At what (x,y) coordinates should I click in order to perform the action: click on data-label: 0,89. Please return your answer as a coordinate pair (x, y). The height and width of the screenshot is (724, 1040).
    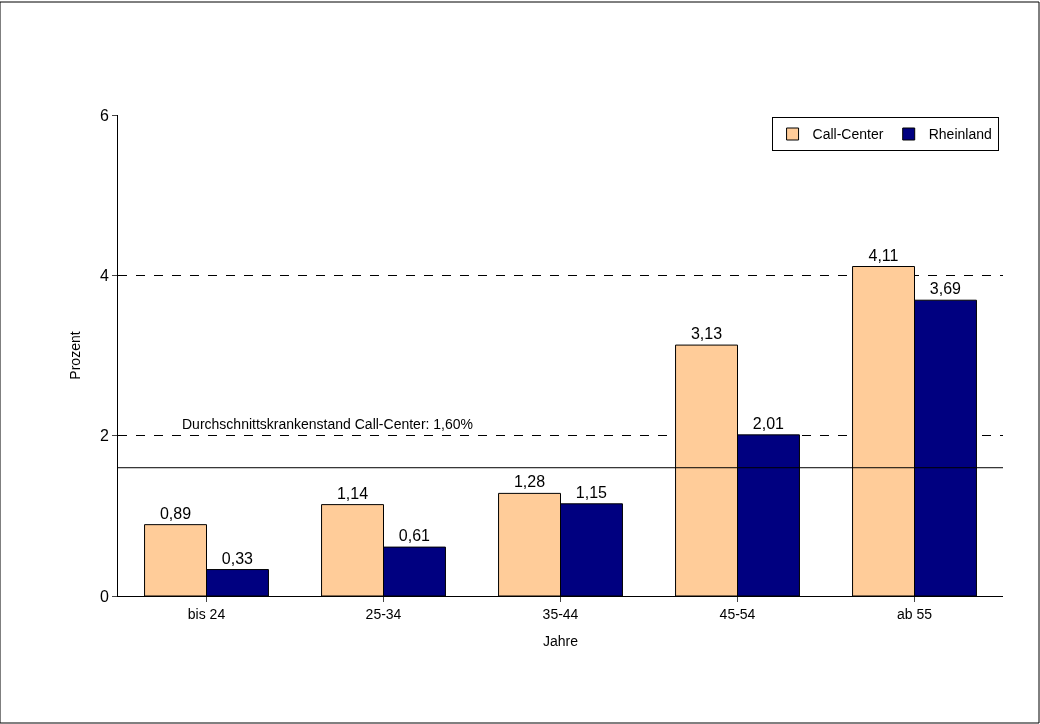
    Looking at the image, I should click on (175, 513).